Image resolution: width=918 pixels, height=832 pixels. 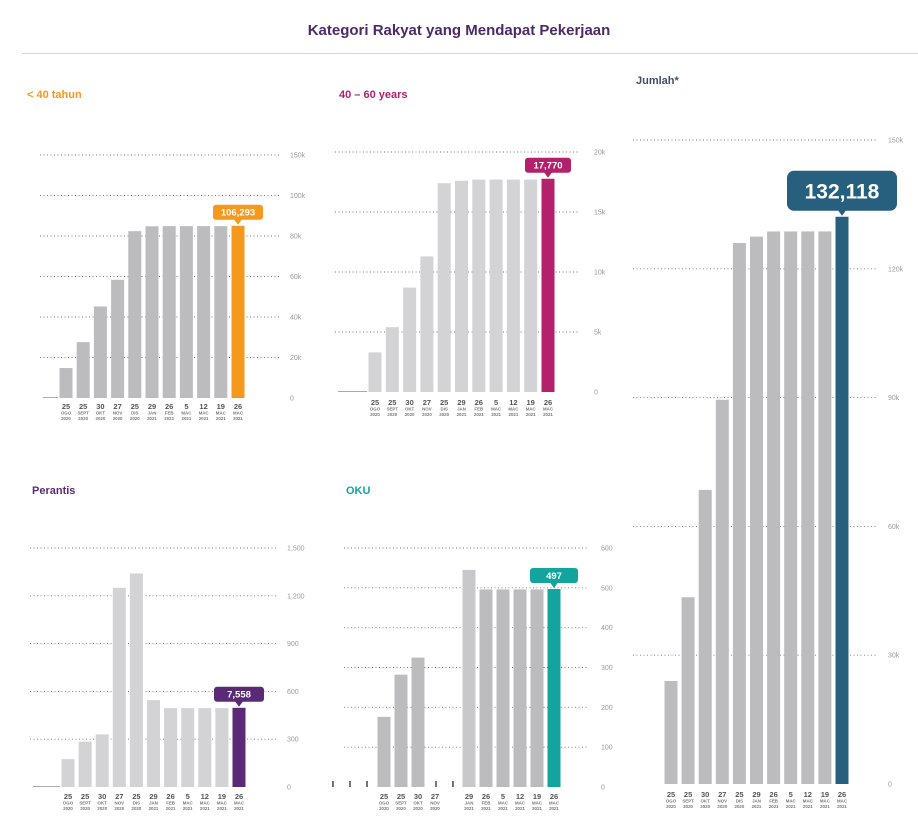 What do you see at coordinates (103, 803) in the screenshot?
I see `x-date-month: OKT` at bounding box center [103, 803].